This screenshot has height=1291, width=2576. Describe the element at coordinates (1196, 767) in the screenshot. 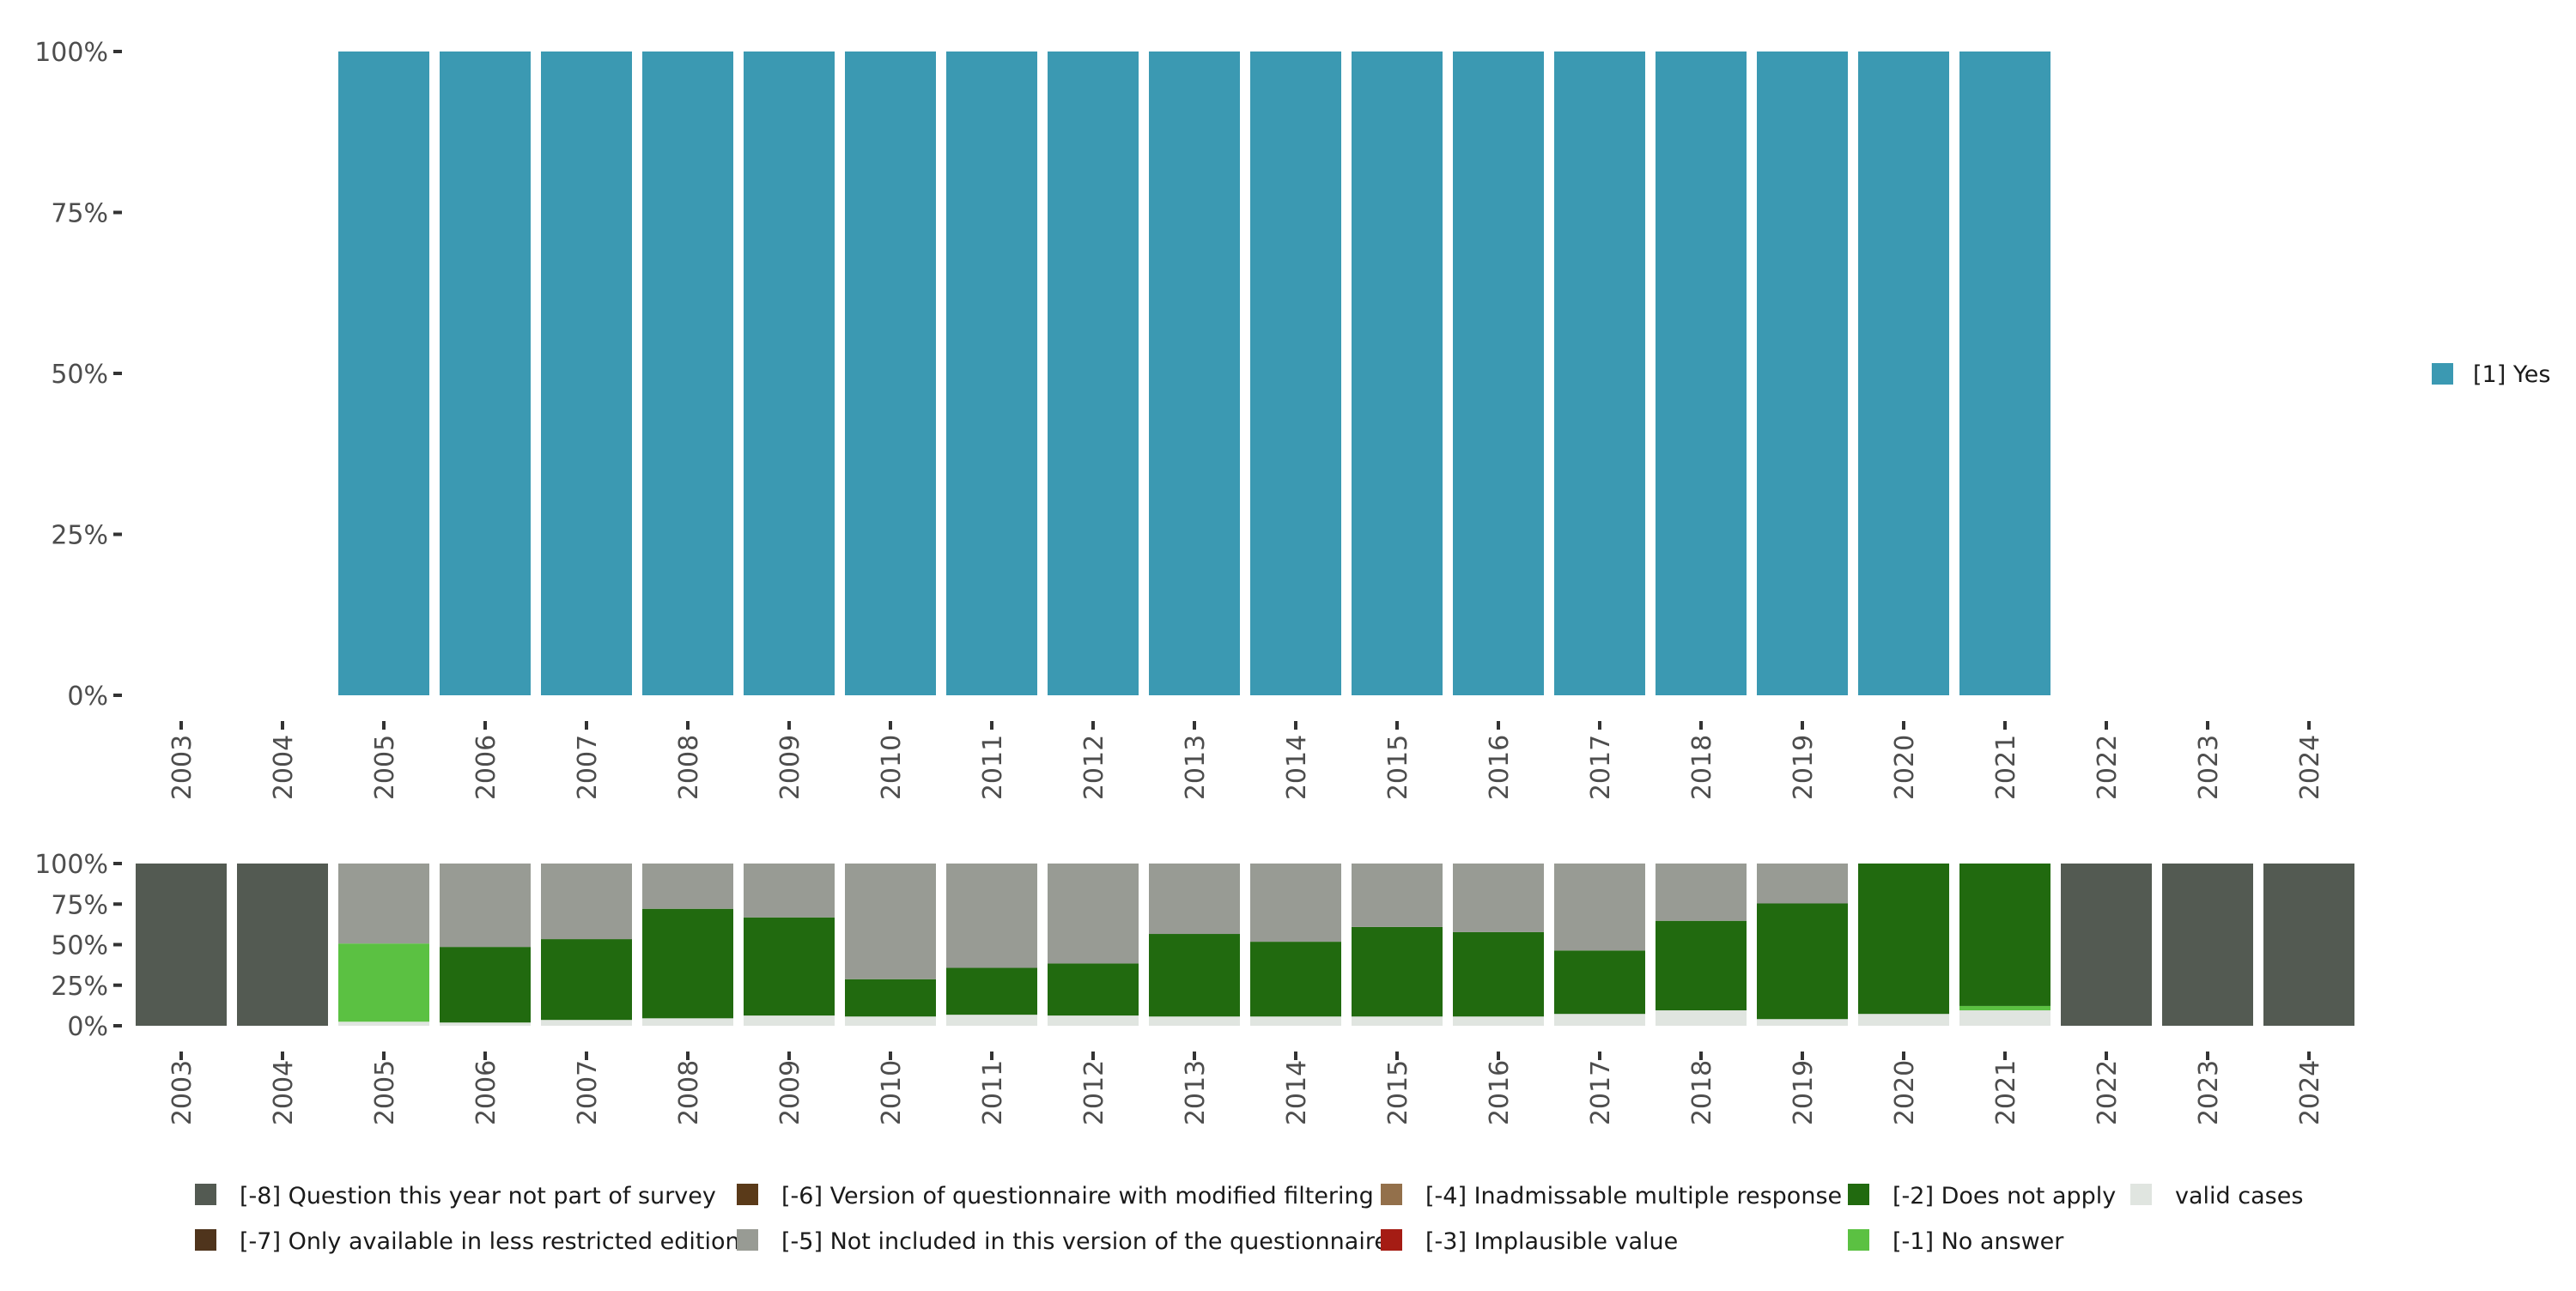

I see `x-tick-label: 2013` at that location.